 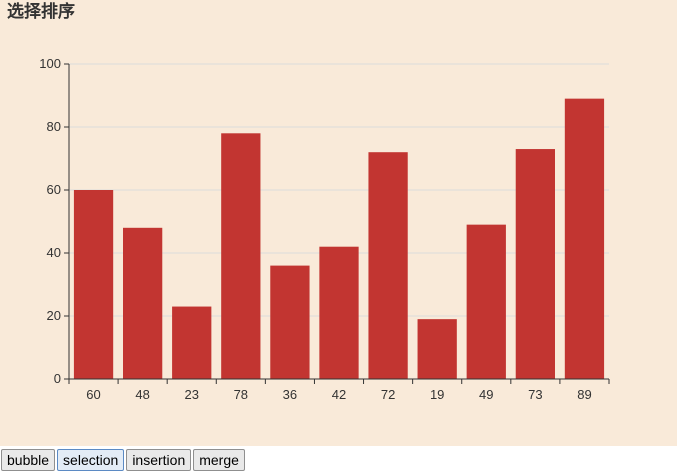 I want to click on merge-button: merge, so click(x=219, y=460).